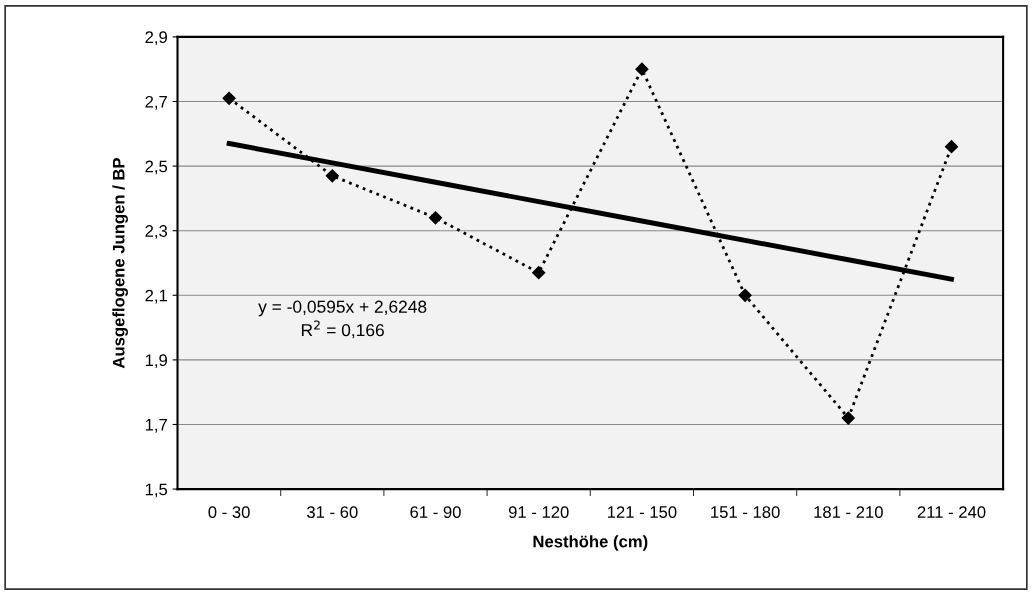 The height and width of the screenshot is (595, 1032). What do you see at coordinates (156, 102) in the screenshot?
I see `y-tick-label: 2,7` at bounding box center [156, 102].